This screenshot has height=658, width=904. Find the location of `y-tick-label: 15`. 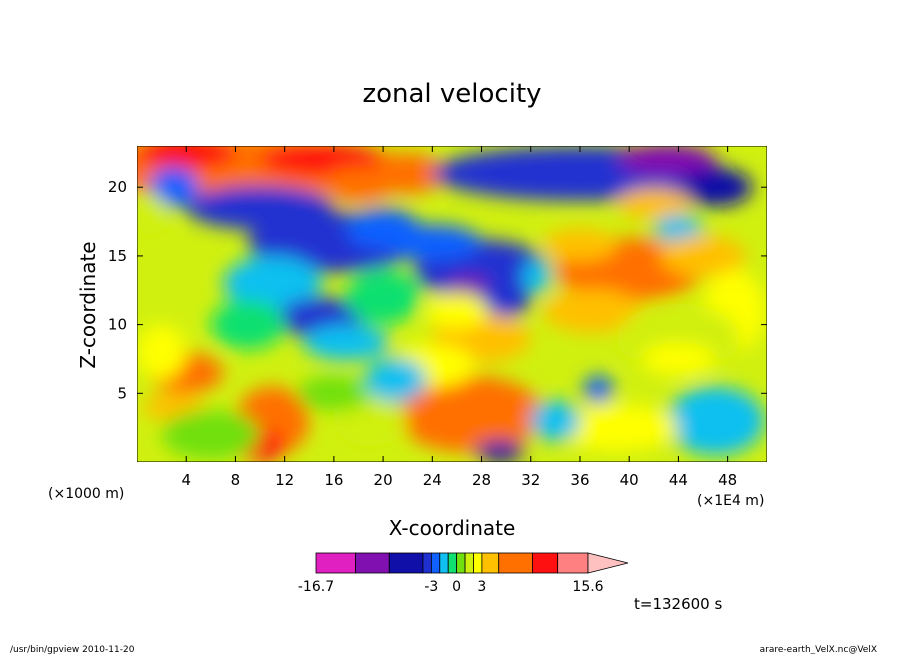

y-tick-label: 15 is located at coordinates (117, 256).